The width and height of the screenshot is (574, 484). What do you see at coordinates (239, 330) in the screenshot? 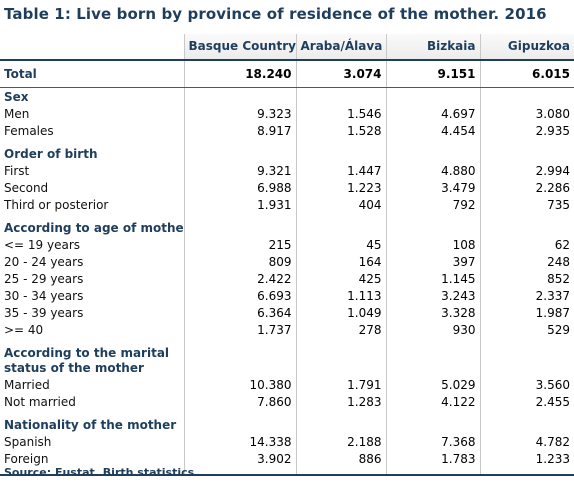
I see `cell: 1.737` at bounding box center [239, 330].